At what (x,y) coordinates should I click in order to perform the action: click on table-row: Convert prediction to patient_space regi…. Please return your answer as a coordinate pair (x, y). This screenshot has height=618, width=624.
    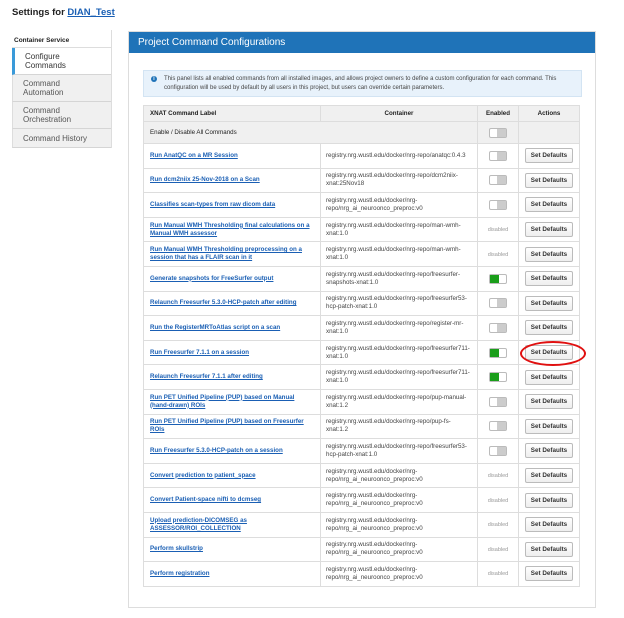
    Looking at the image, I should click on (361, 475).